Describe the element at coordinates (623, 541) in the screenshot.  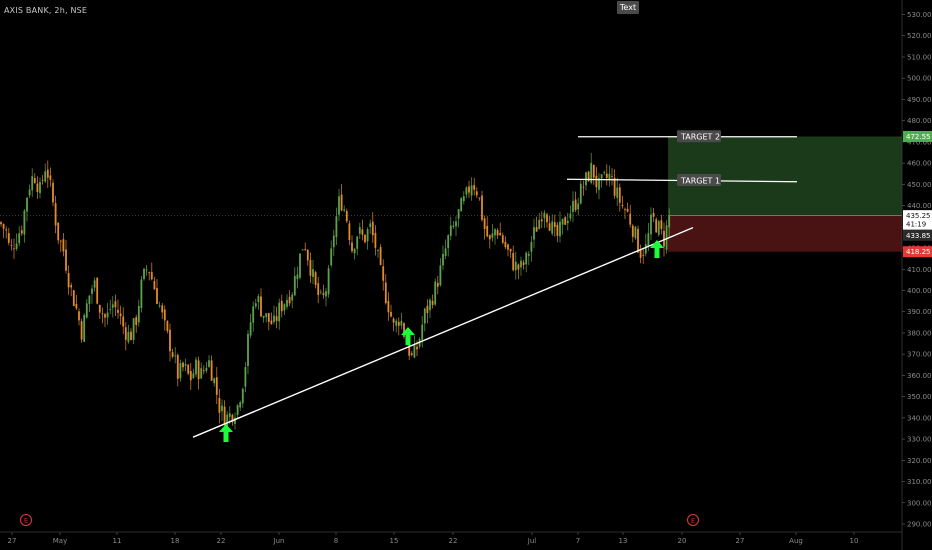
I see `x-tick-label: 13` at that location.